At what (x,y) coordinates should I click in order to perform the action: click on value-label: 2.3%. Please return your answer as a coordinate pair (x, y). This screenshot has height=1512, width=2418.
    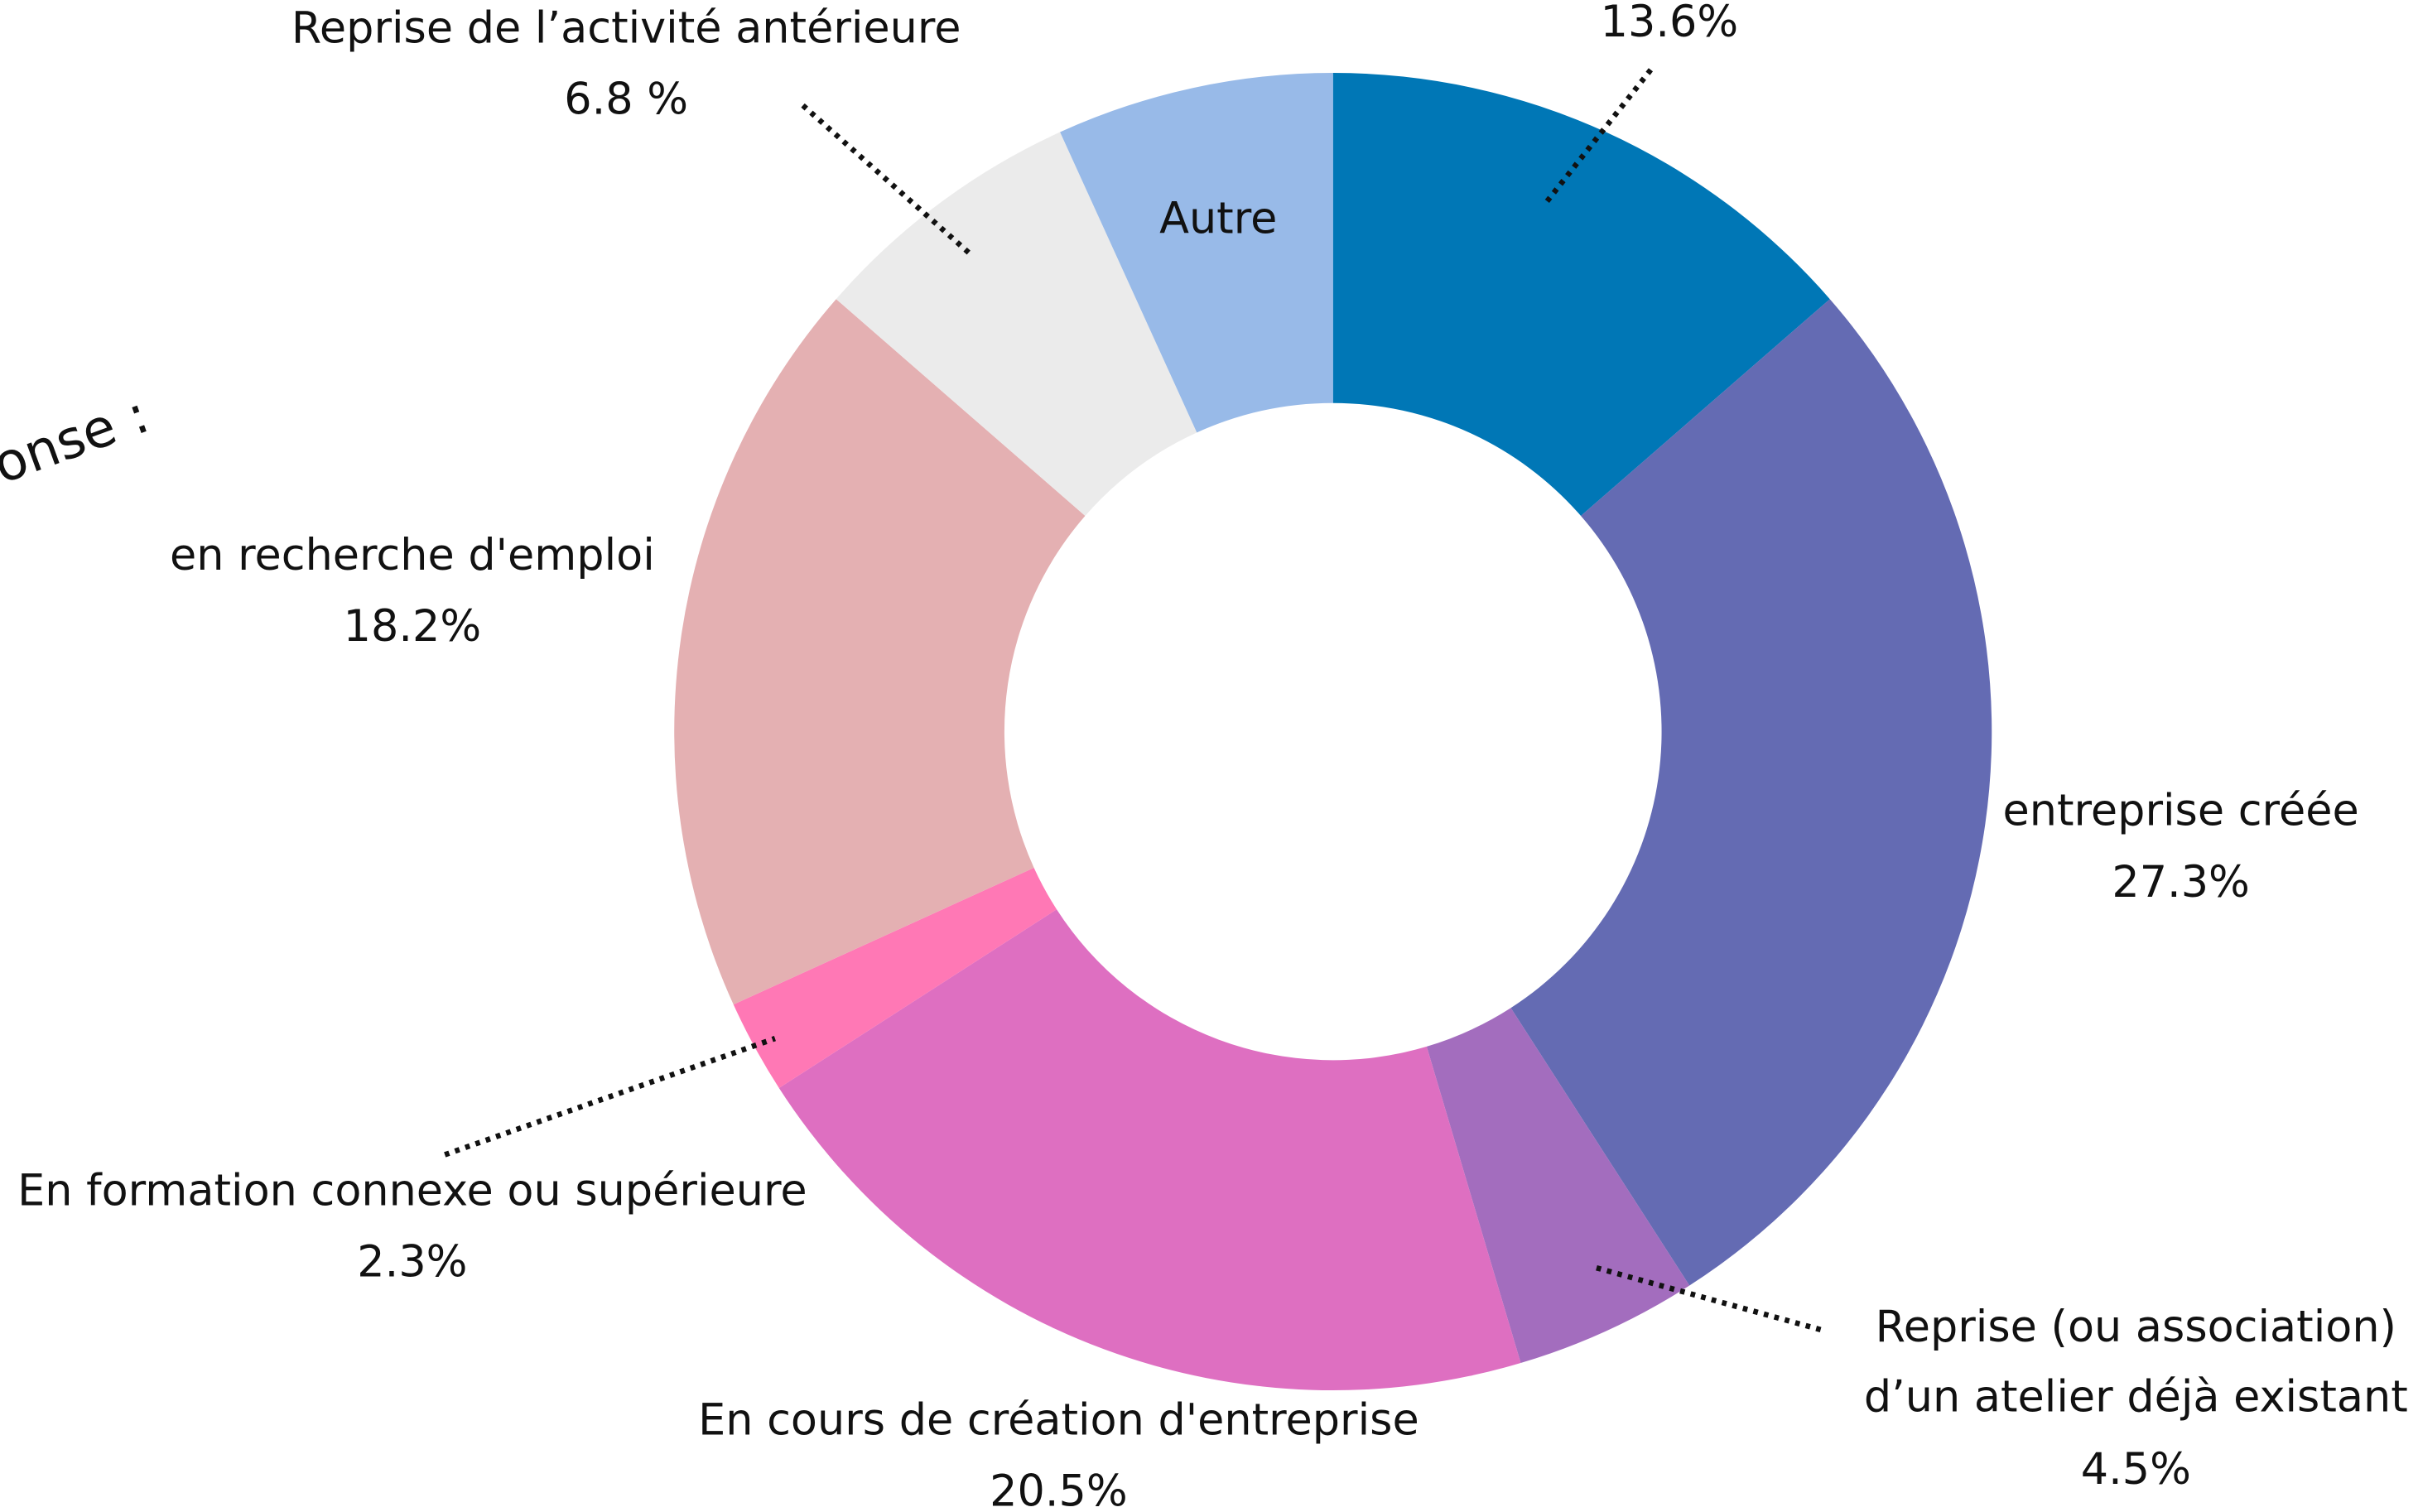
    Looking at the image, I should click on (412, 1261).